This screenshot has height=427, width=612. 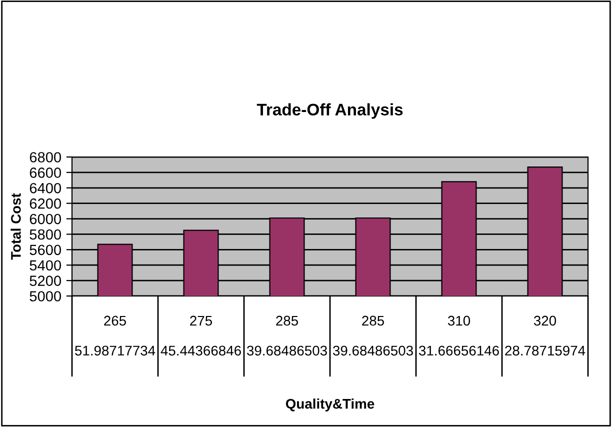 What do you see at coordinates (15, 226) in the screenshot?
I see `y-axis-title: Total Cost` at bounding box center [15, 226].